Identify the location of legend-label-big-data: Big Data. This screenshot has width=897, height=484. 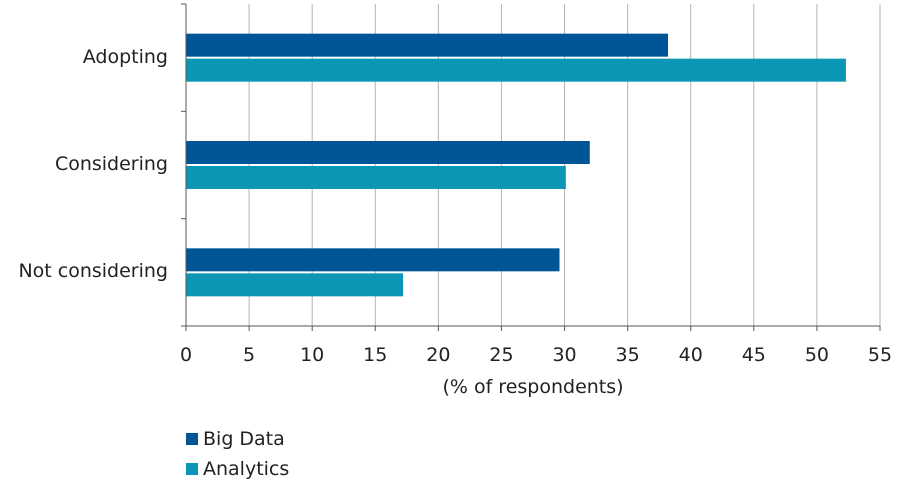
(244, 439).